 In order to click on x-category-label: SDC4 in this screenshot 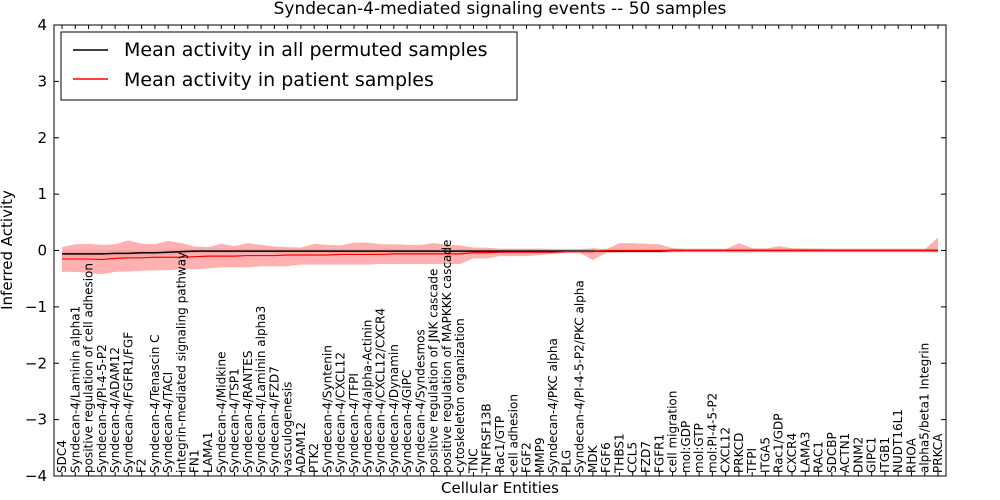, I will do `click(62, 456)`.